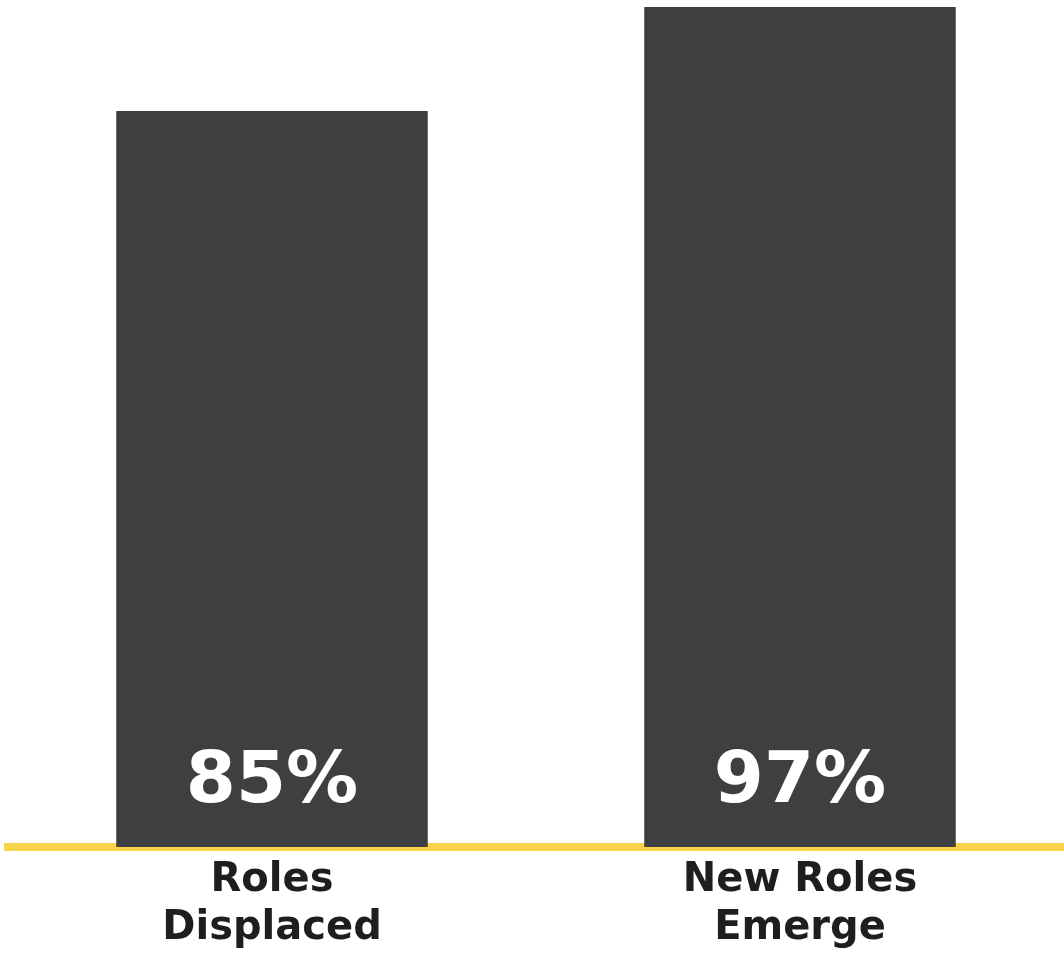 Image resolution: width=1064 pixels, height=973 pixels. Describe the element at coordinates (272, 776) in the screenshot. I see `data-label: 85%` at that location.